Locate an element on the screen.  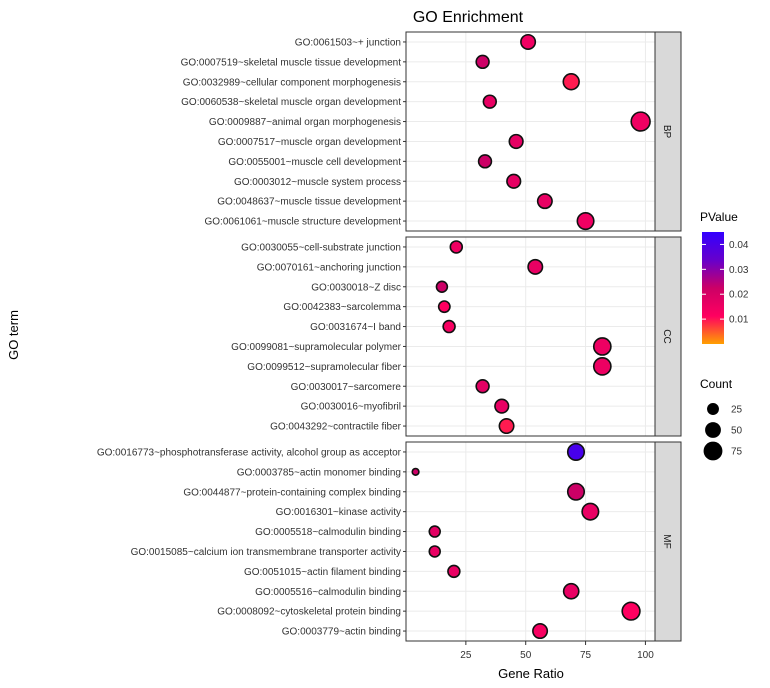
size-legend-label: 50 is located at coordinates (737, 431).